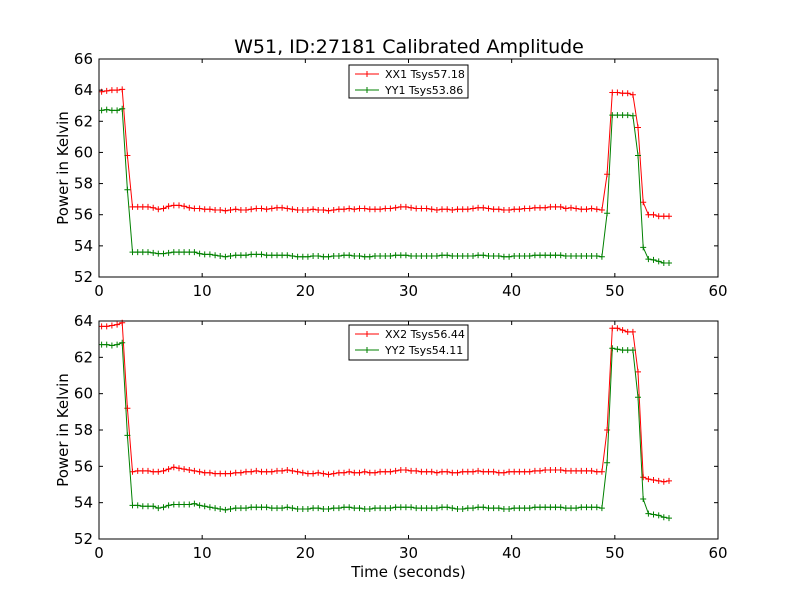 The image size is (800, 600). What do you see at coordinates (83, 184) in the screenshot?
I see `y-tick-label: 58` at bounding box center [83, 184].